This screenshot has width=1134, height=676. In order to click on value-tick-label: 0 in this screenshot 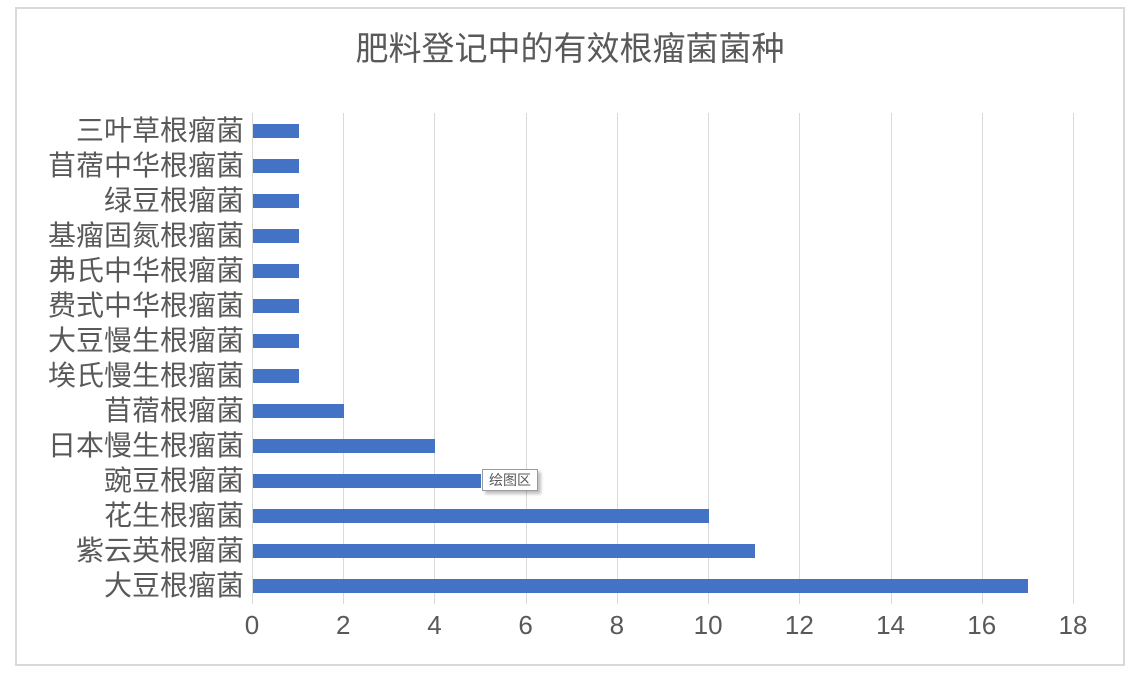, I will do `click(252, 625)`.